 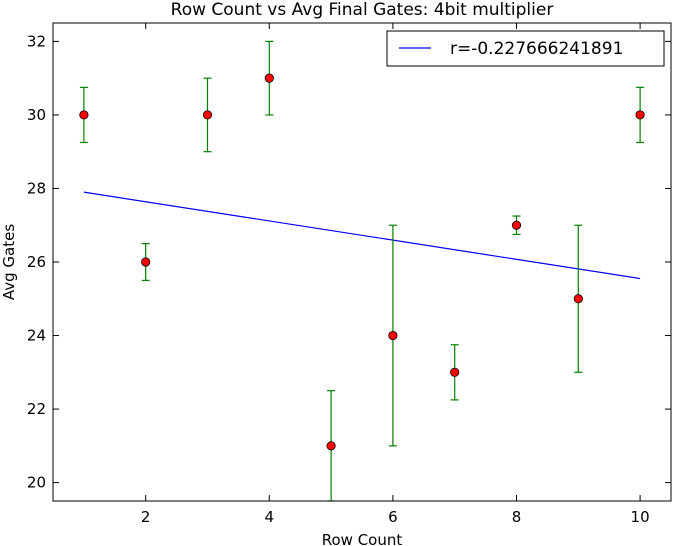 What do you see at coordinates (36, 409) in the screenshot?
I see `y-tick-label: 22` at bounding box center [36, 409].